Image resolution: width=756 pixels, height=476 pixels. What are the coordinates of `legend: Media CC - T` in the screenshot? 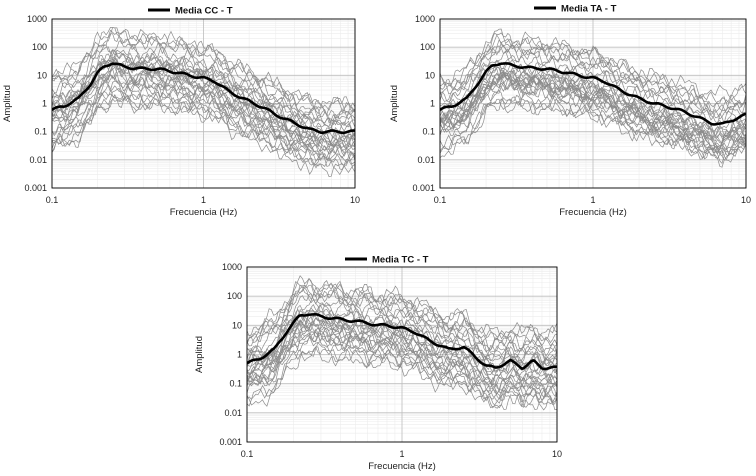 It's located at (190, 11).